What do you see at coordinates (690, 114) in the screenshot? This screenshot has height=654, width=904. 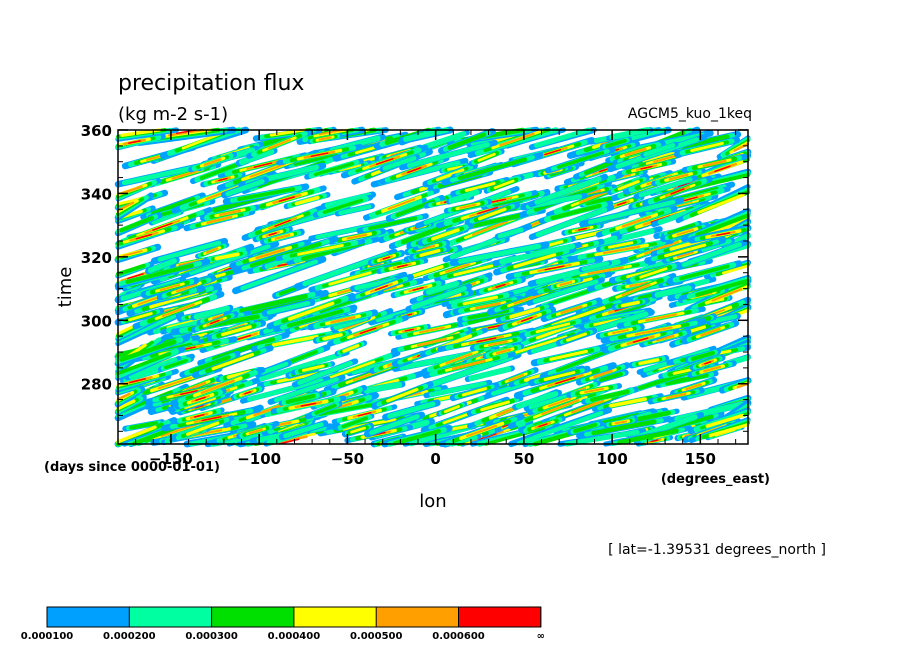 I see `model-label: AGCM5_kuo_1keq` at bounding box center [690, 114].